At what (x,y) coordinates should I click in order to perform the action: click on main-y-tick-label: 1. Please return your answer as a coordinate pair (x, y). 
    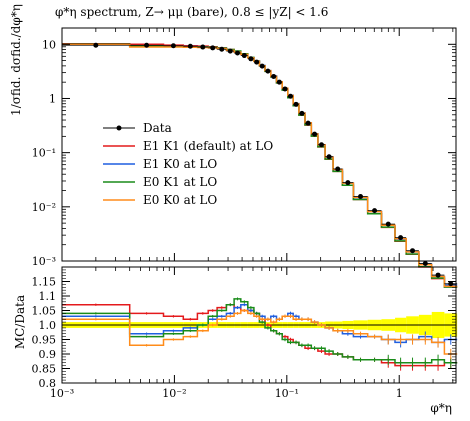
    Looking at the image, I should click on (52, 98).